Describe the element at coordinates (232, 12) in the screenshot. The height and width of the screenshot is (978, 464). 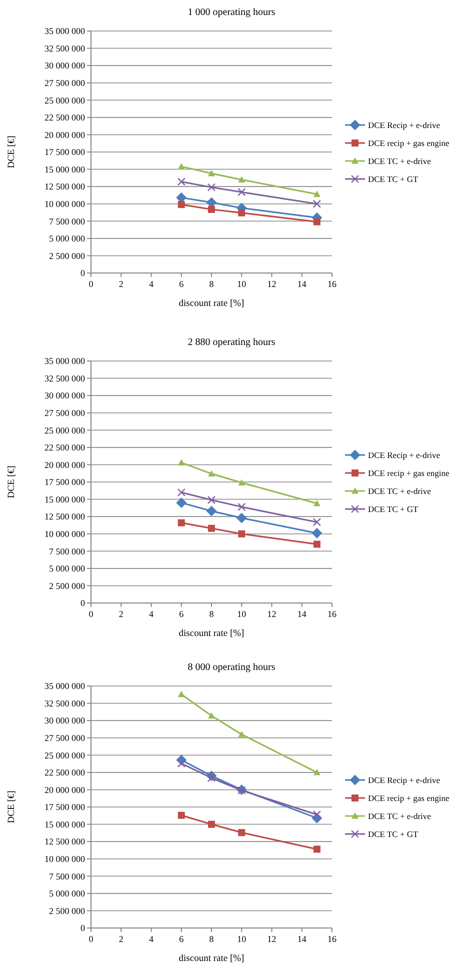
I see `chart-title: 1 000 operating hours` at that location.